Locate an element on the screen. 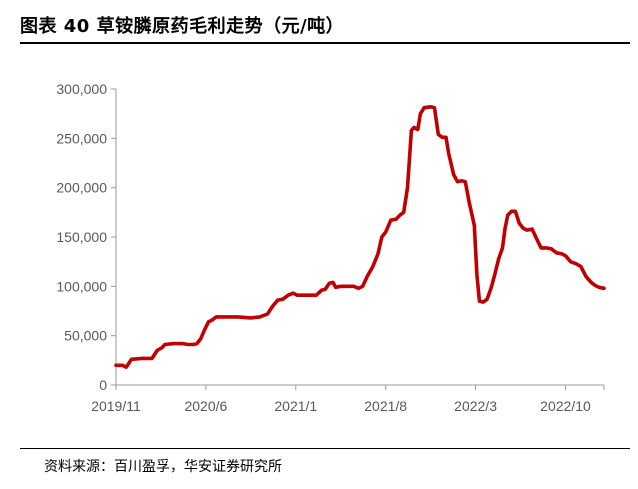 This screenshot has width=638, height=489. y-tick-label: 100,000 is located at coordinates (81, 286).